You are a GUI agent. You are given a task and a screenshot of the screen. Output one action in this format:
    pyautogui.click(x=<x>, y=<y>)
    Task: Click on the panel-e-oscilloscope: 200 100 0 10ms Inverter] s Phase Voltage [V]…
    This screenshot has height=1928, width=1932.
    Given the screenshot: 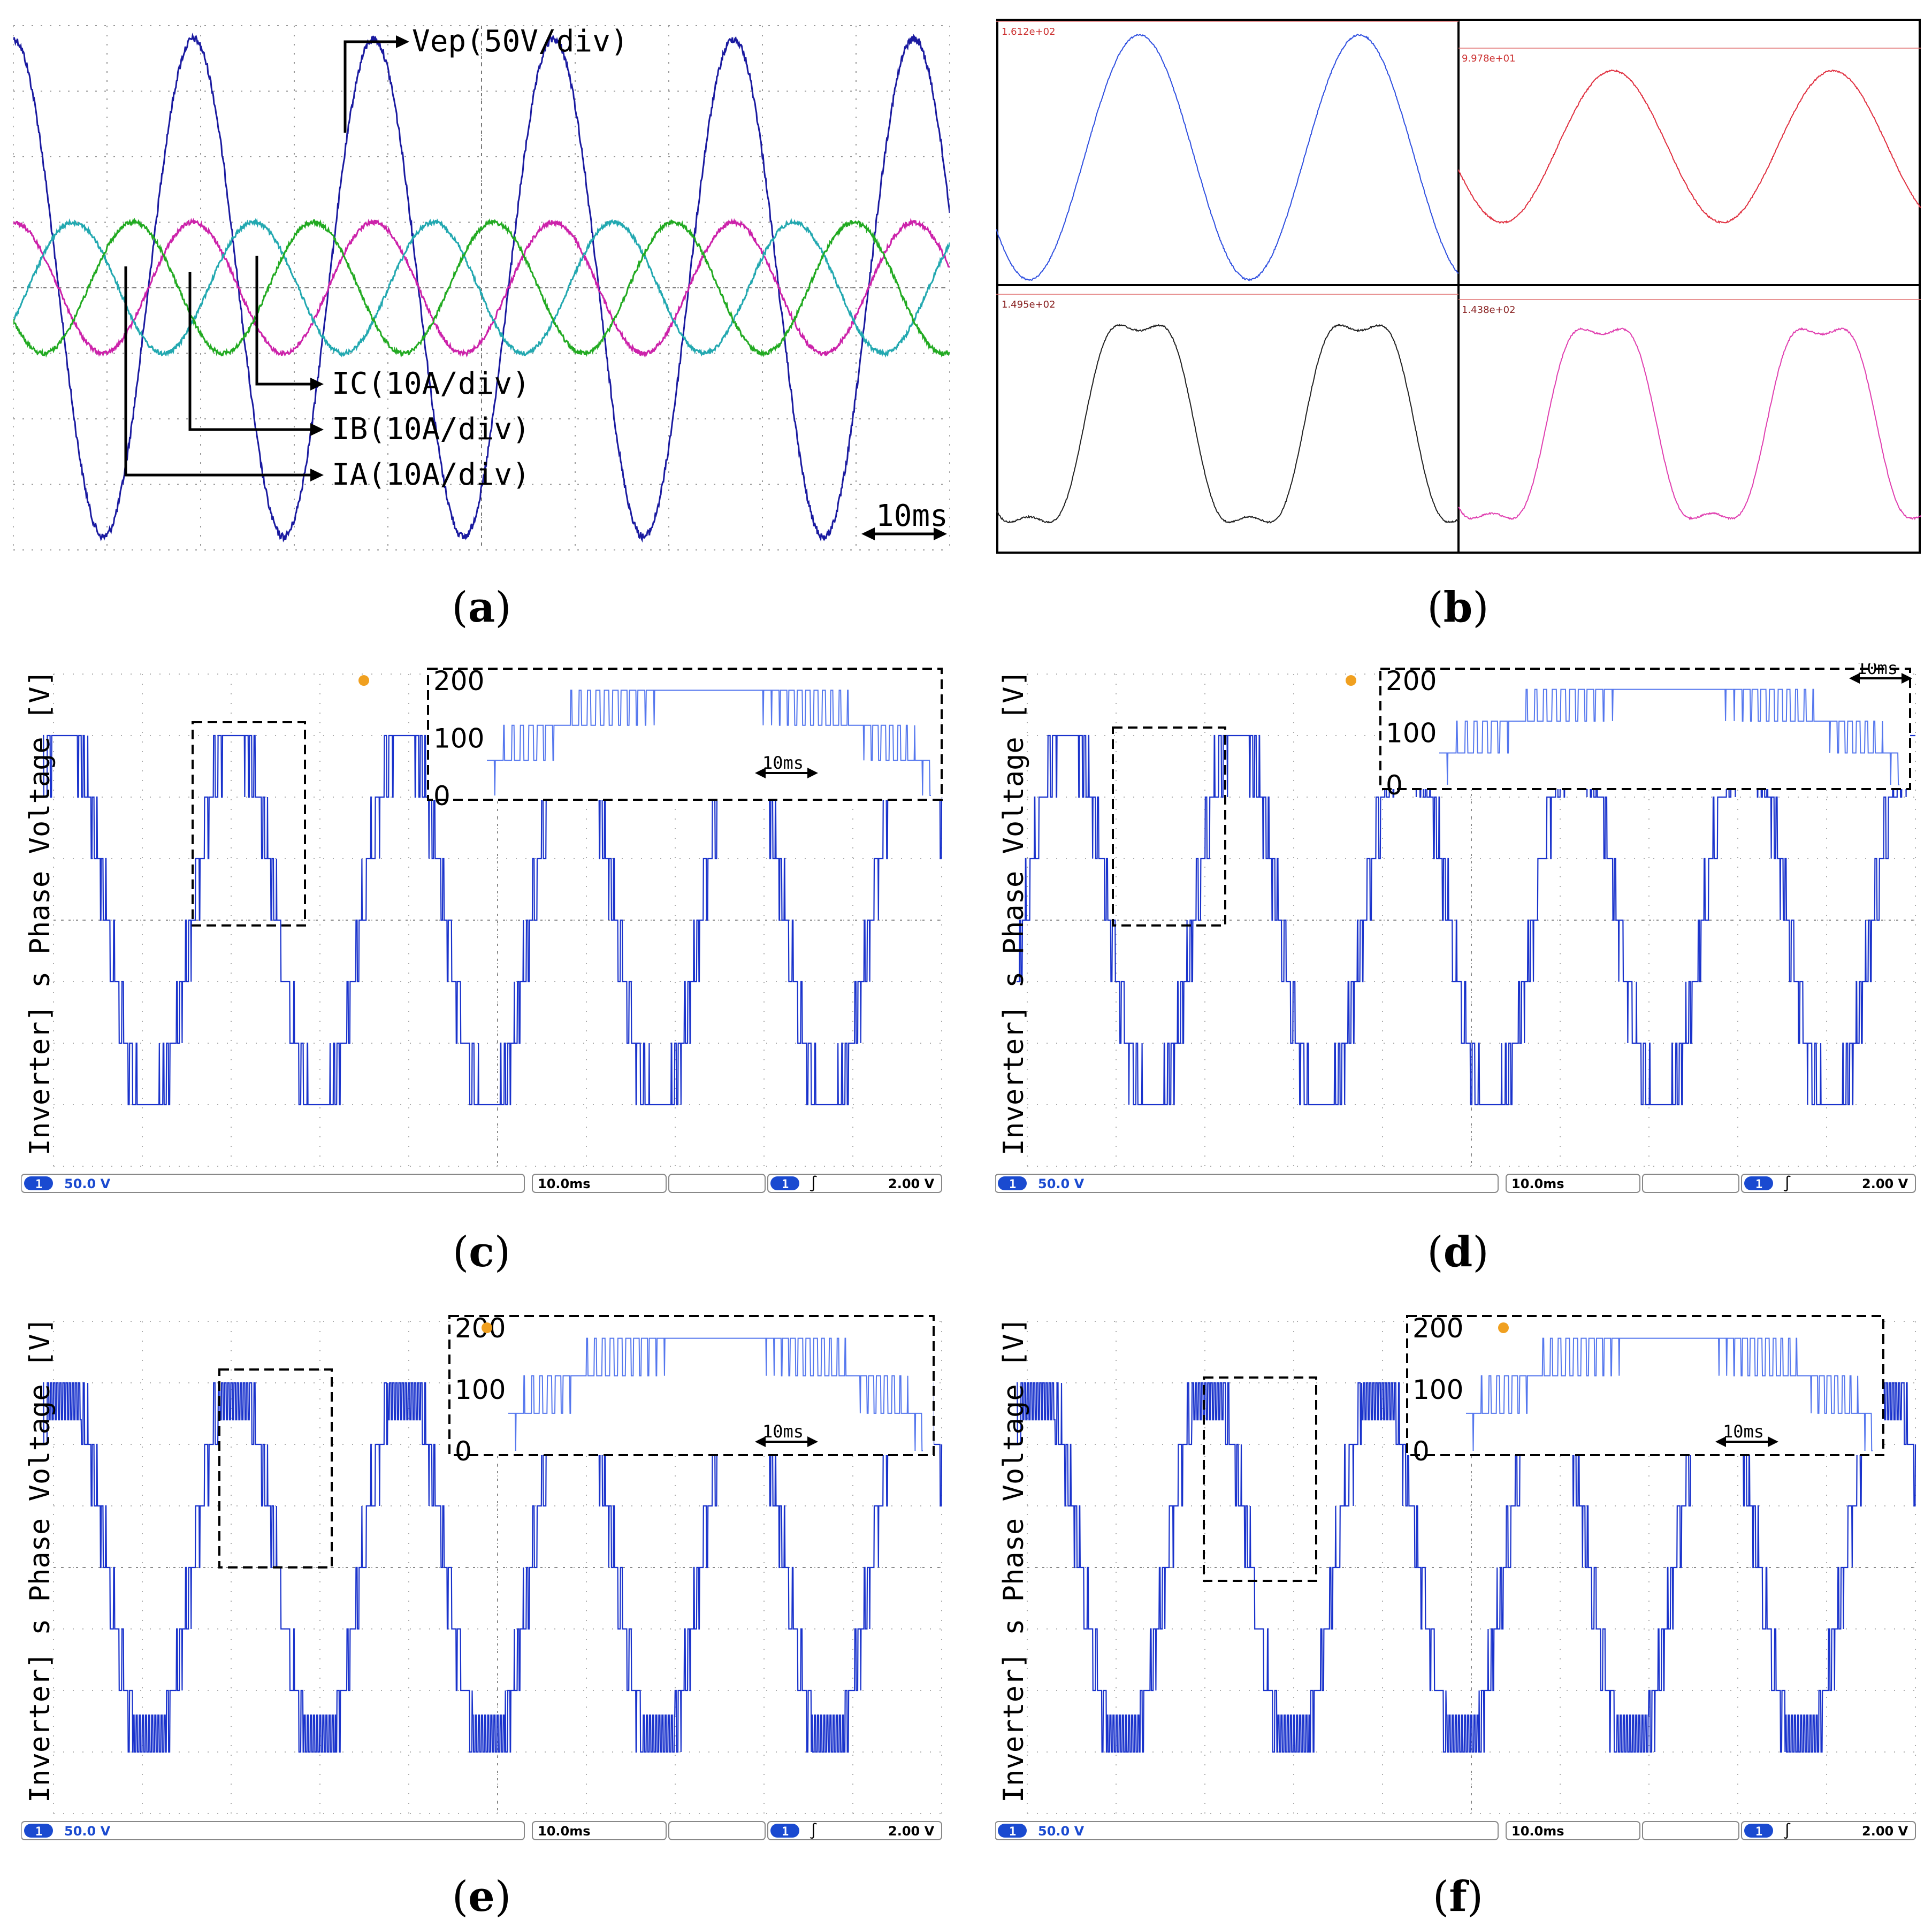 What is the action you would take?
    pyautogui.click(x=482, y=1576)
    